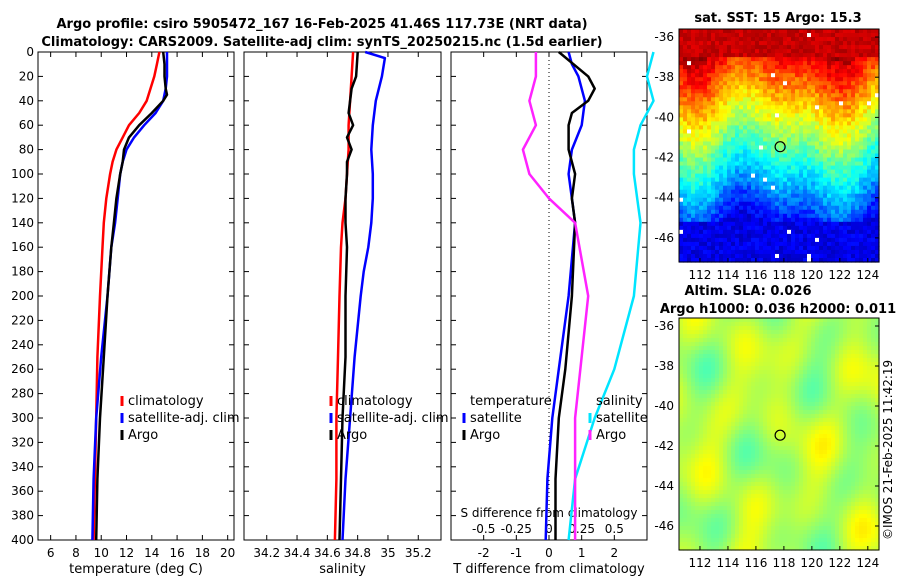 The image size is (900, 580). What do you see at coordinates (614, 529) in the screenshot?
I see `s-diff-tick-label: 0.5` at bounding box center [614, 529].